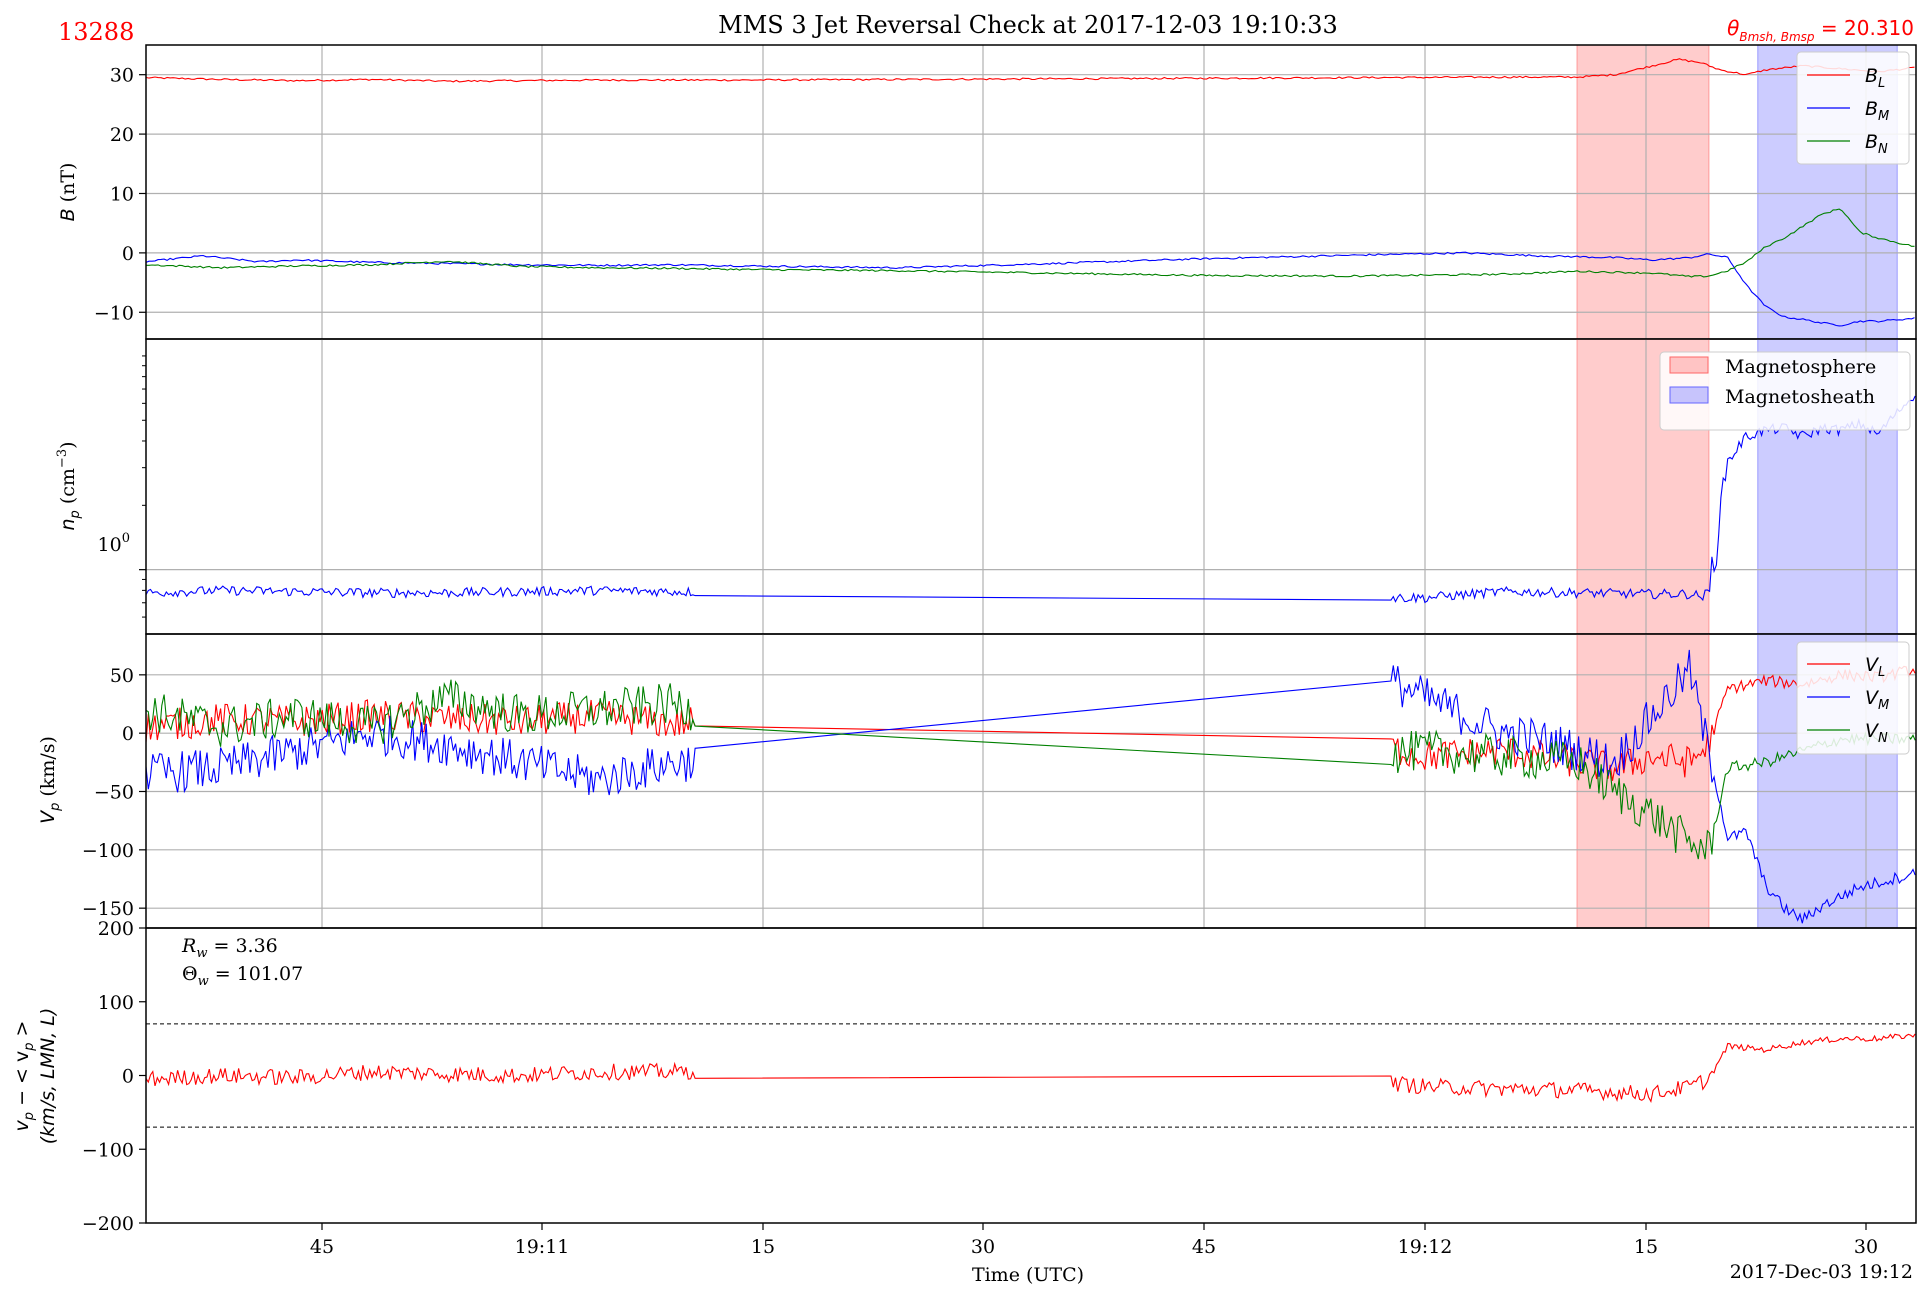  I want to click on legend-bn-label: BN, so click(1876, 144).